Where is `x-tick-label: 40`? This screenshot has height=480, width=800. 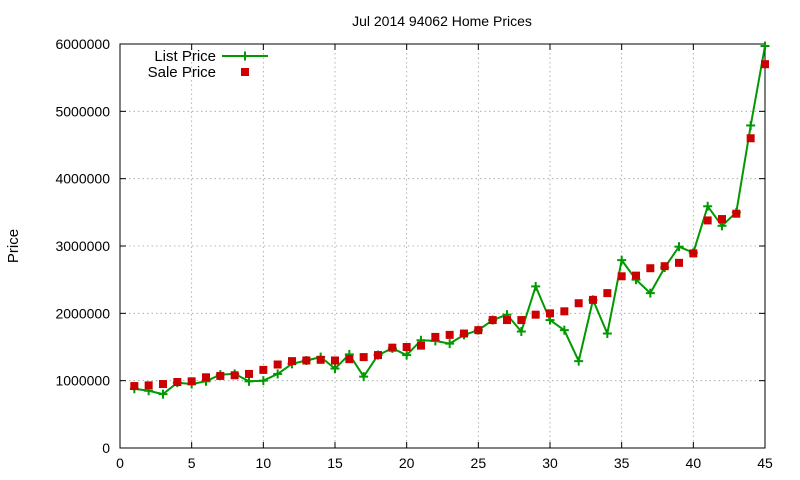 x-tick-label: 40 is located at coordinates (694, 463).